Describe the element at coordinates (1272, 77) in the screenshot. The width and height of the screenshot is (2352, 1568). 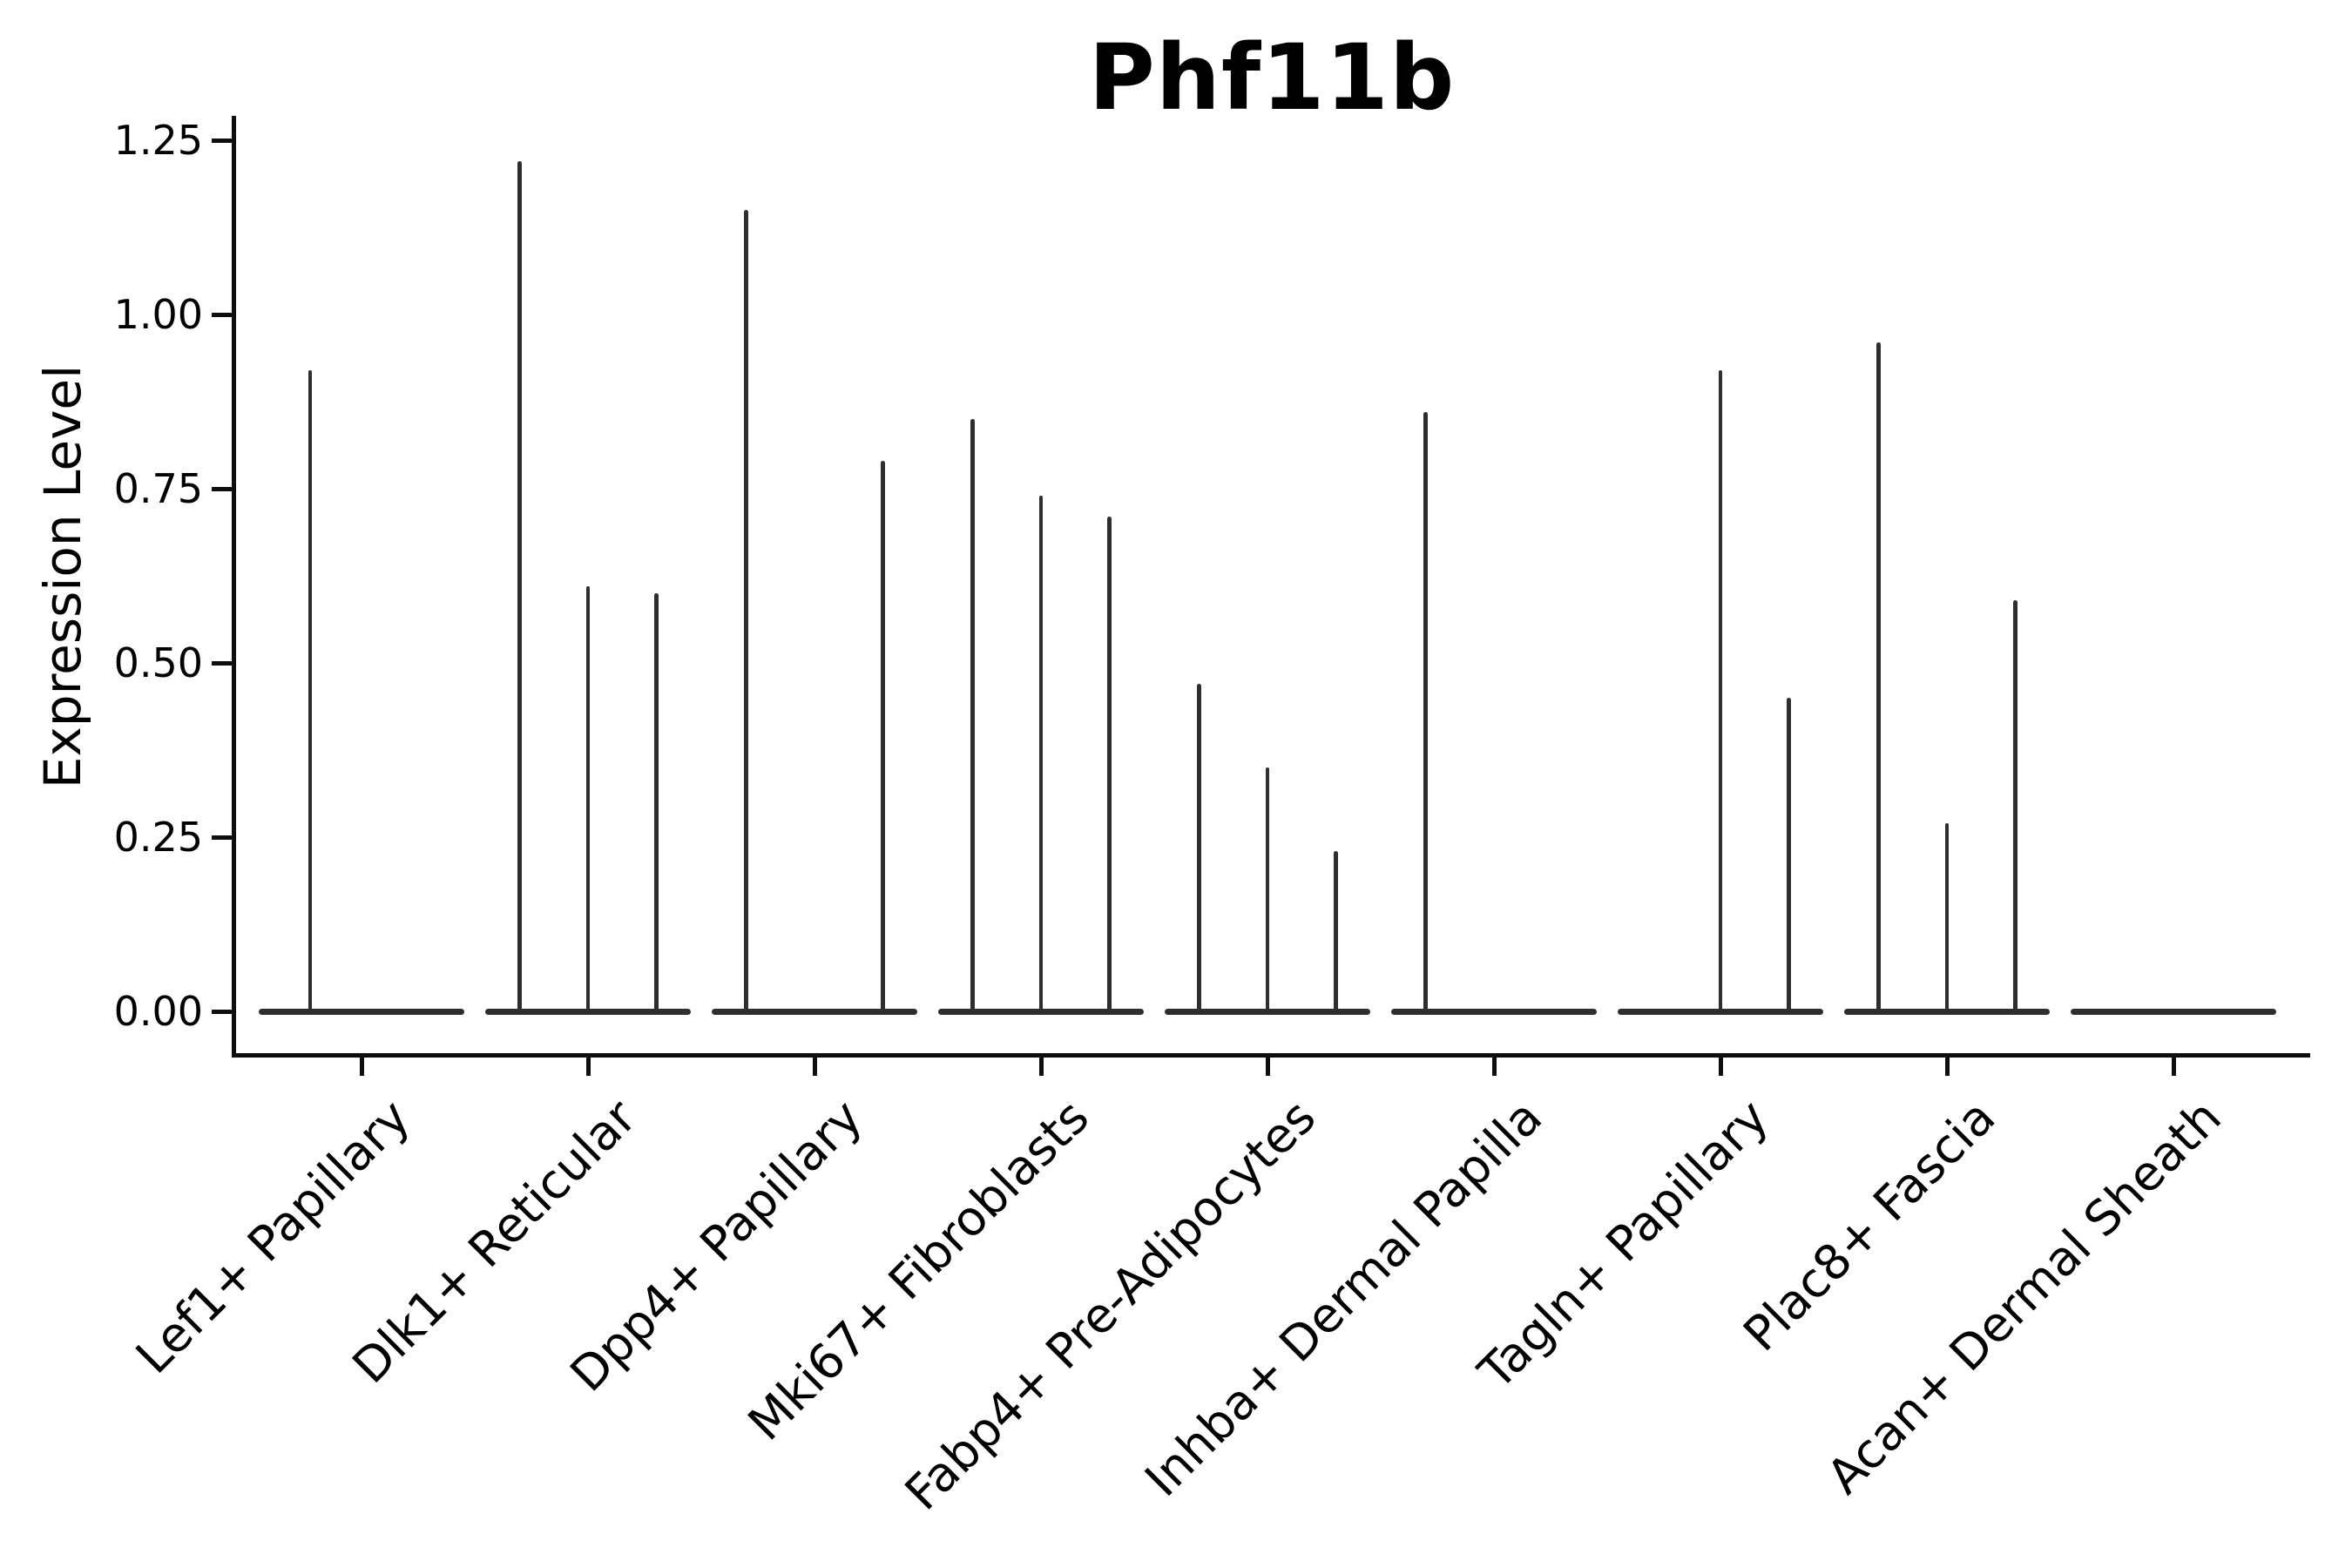
I see `chart-title: Phf11b` at that location.